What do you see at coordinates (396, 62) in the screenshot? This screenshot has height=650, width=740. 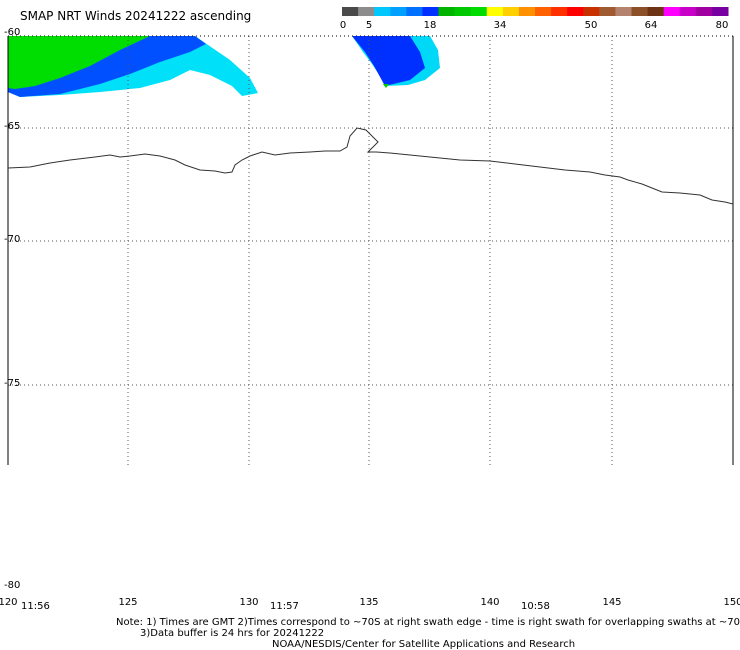 I see `wind-swath-right` at bounding box center [396, 62].